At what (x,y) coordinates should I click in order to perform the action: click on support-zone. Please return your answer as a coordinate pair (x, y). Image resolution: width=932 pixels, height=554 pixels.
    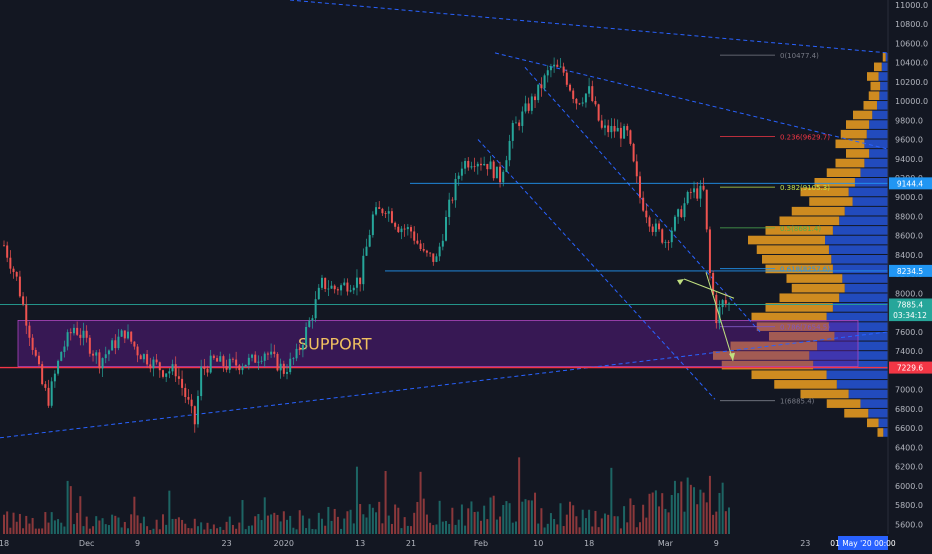
    Looking at the image, I should click on (438, 343).